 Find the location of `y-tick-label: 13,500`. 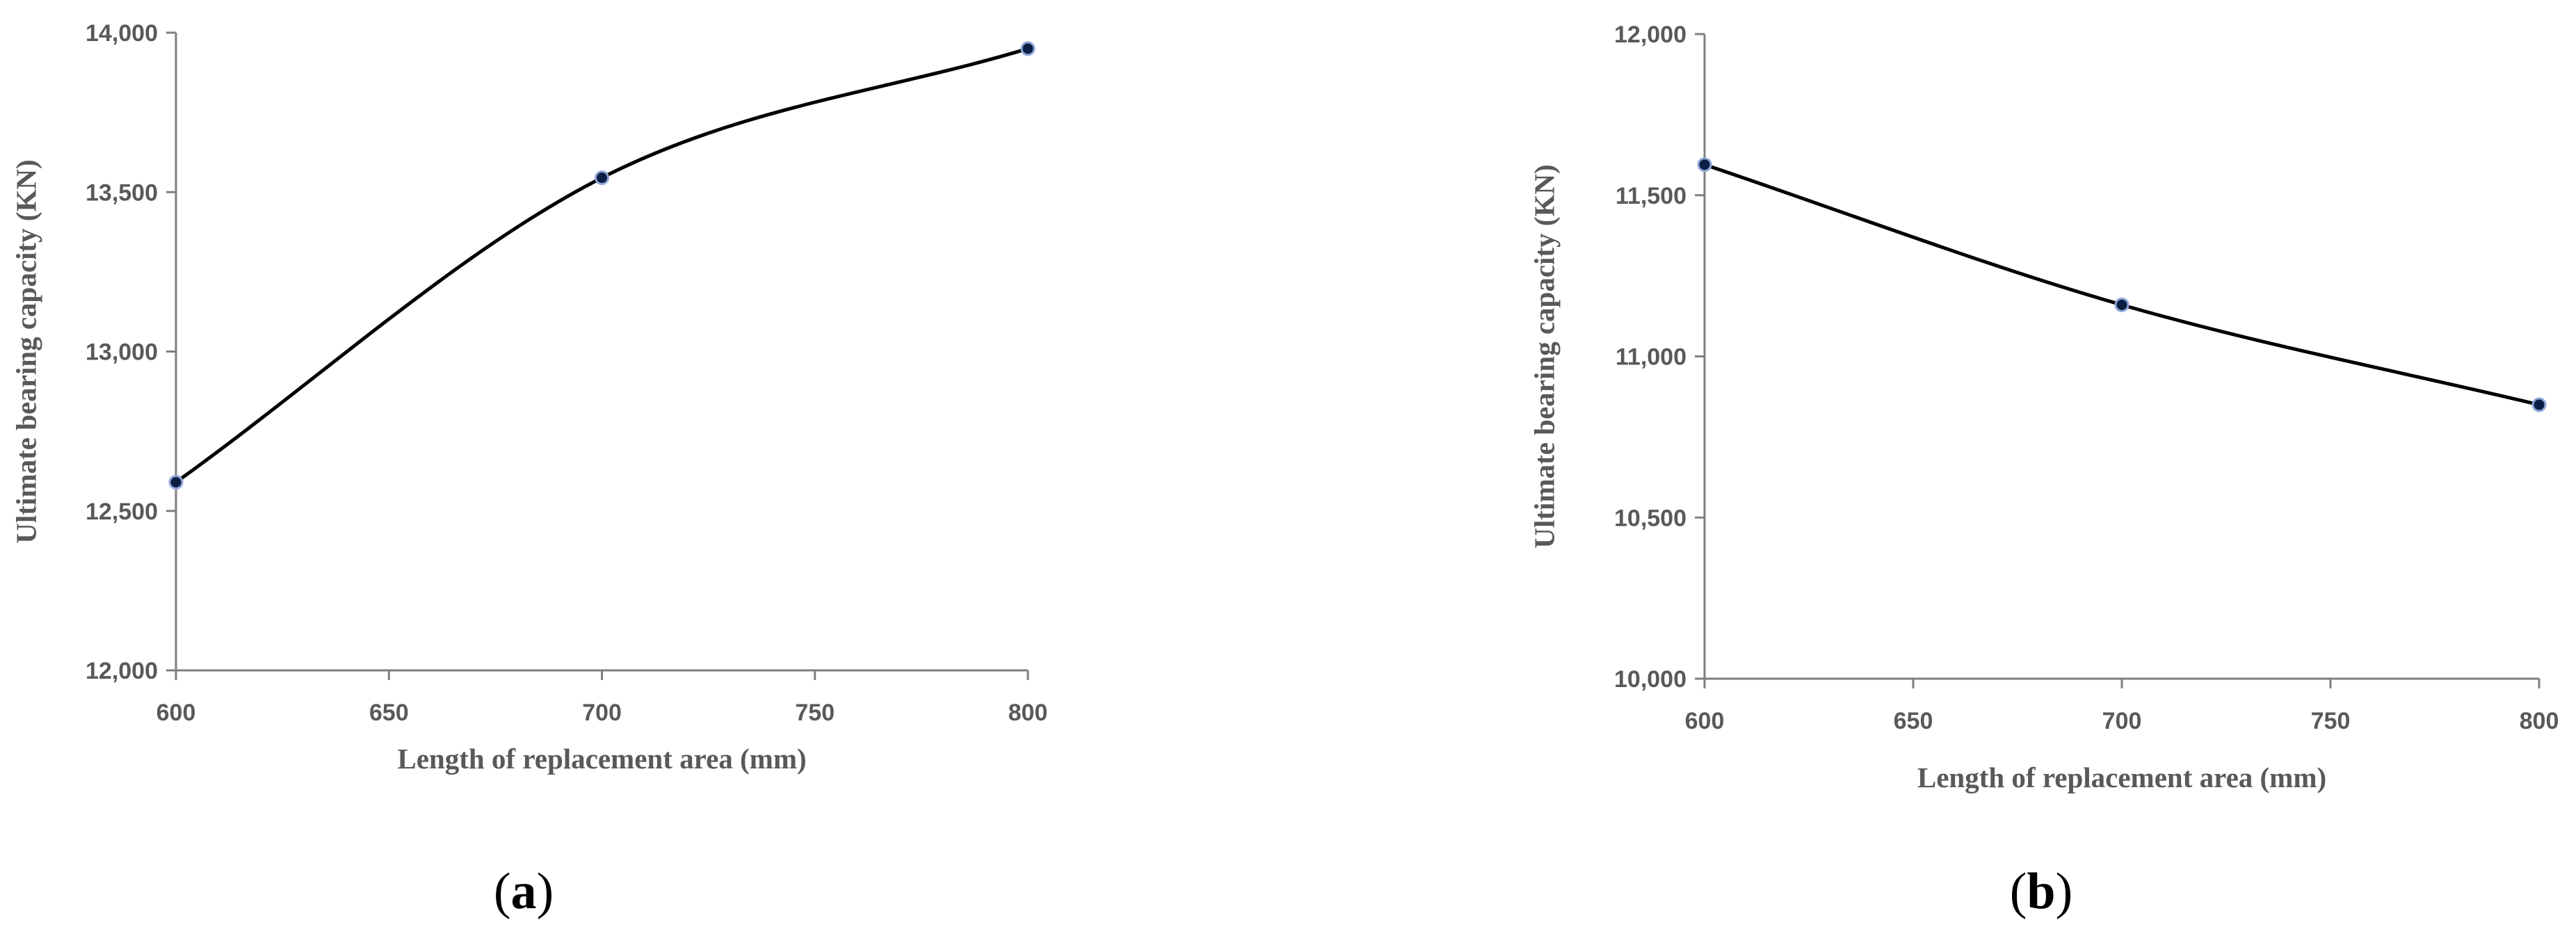

y-tick-label: 13,500 is located at coordinates (122, 192).